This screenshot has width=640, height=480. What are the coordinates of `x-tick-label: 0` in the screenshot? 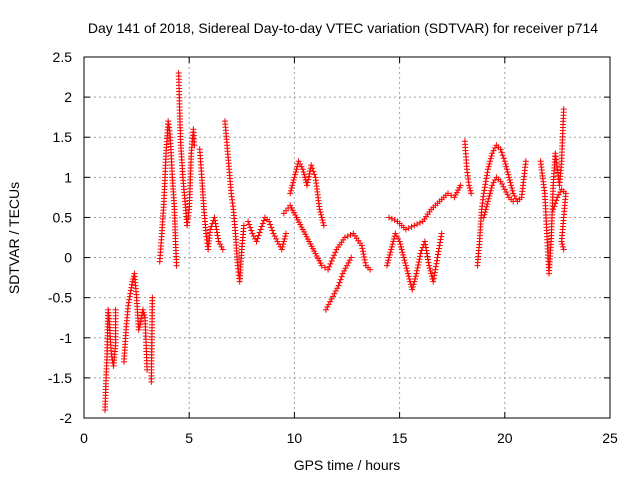 It's located at (84, 438).